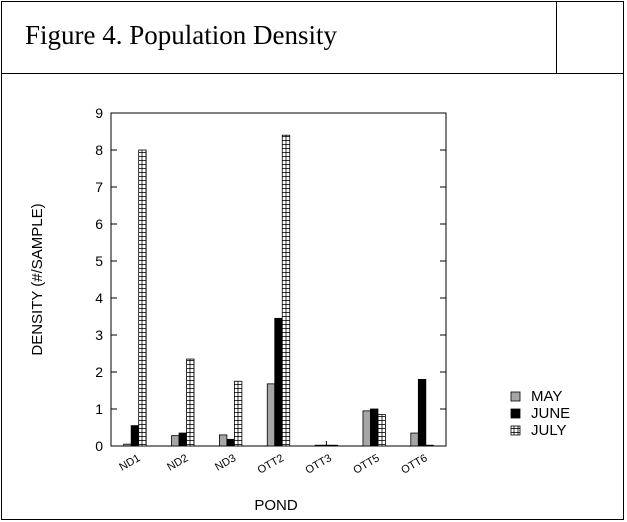  Describe the element at coordinates (129, 462) in the screenshot. I see `x-tick-label: ND1` at that location.